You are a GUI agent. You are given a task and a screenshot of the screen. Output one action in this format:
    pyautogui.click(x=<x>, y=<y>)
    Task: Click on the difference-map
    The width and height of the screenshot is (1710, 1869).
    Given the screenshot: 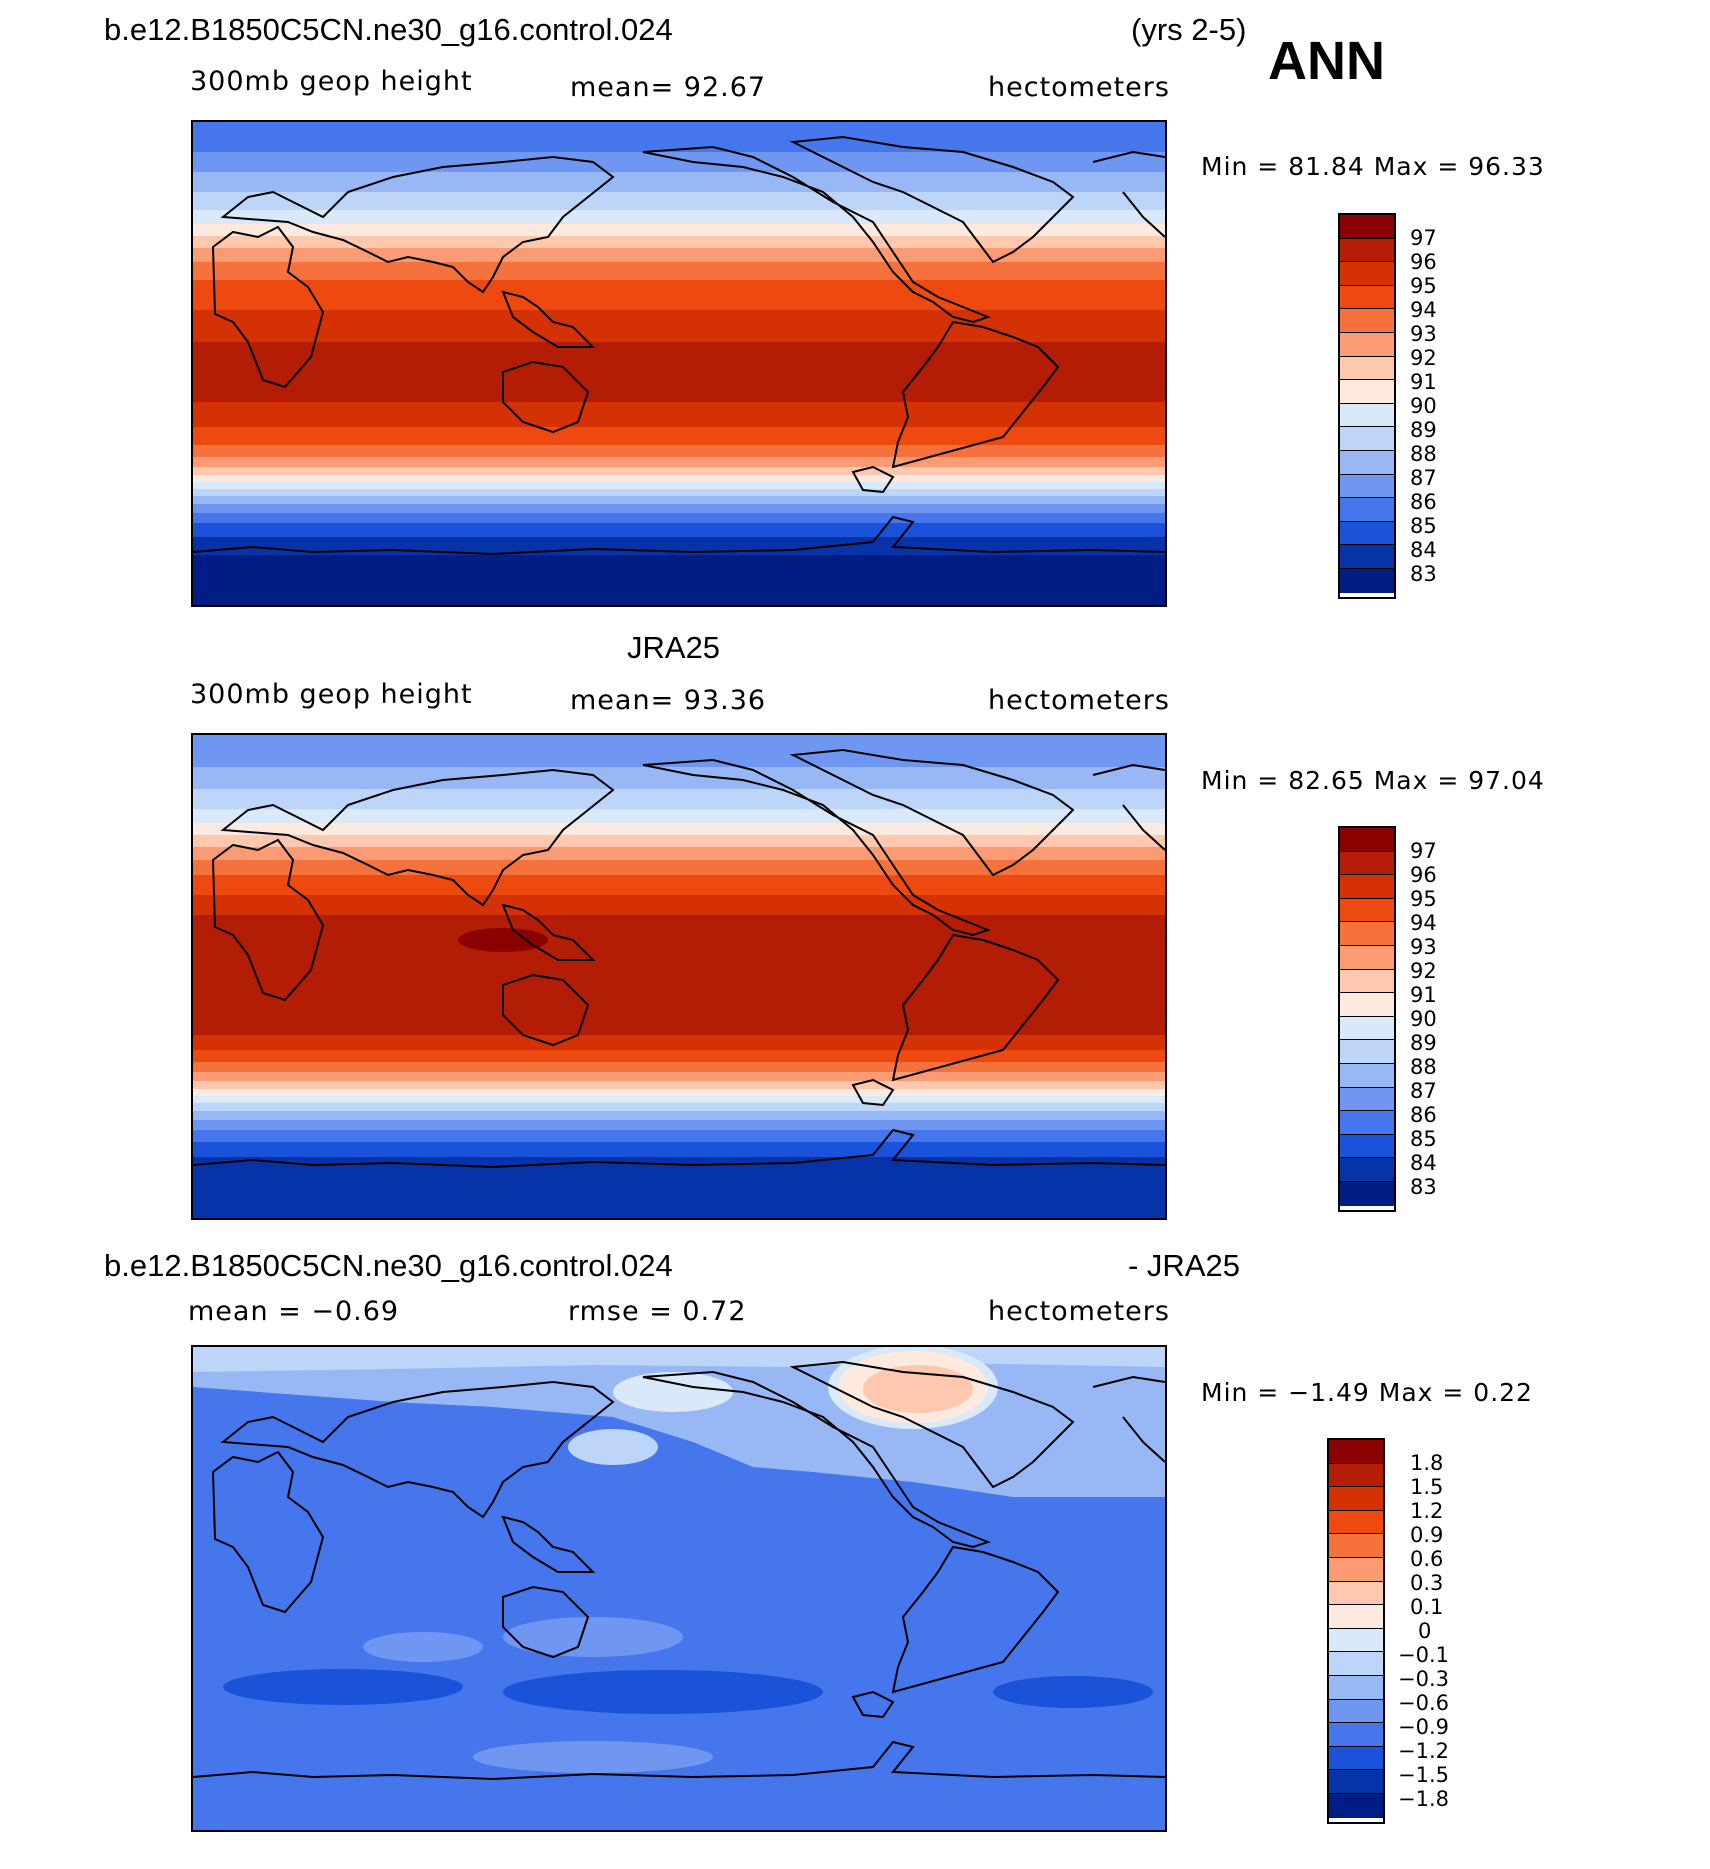 What is the action you would take?
    pyautogui.click(x=679, y=1588)
    